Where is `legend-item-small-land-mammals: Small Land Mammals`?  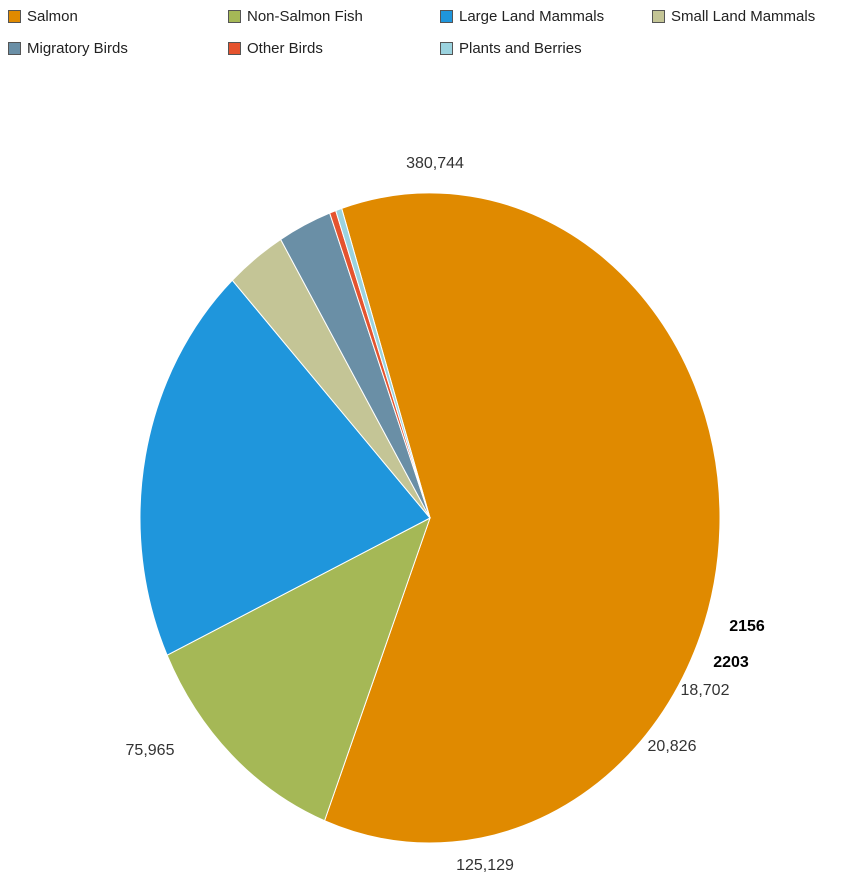
legend-item-small-land-mammals: Small Land Mammals is located at coordinates (733, 16).